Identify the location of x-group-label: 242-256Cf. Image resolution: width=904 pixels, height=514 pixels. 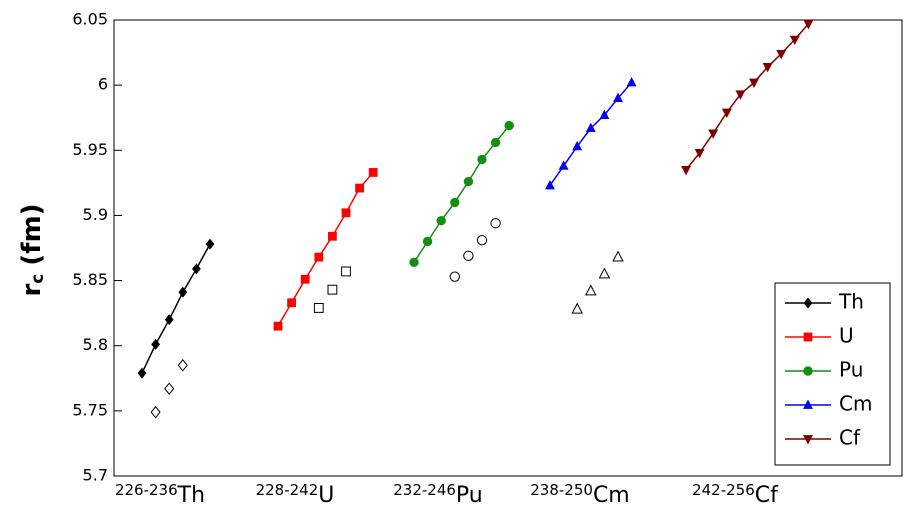
(735, 495).